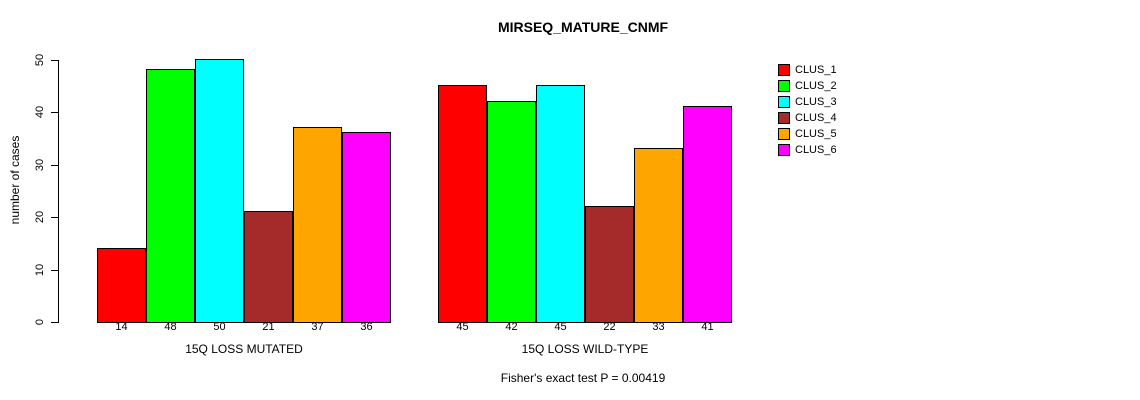 This screenshot has height=400, width=1140. Describe the element at coordinates (121, 327) in the screenshot. I see `bar-value-label: 14` at that location.